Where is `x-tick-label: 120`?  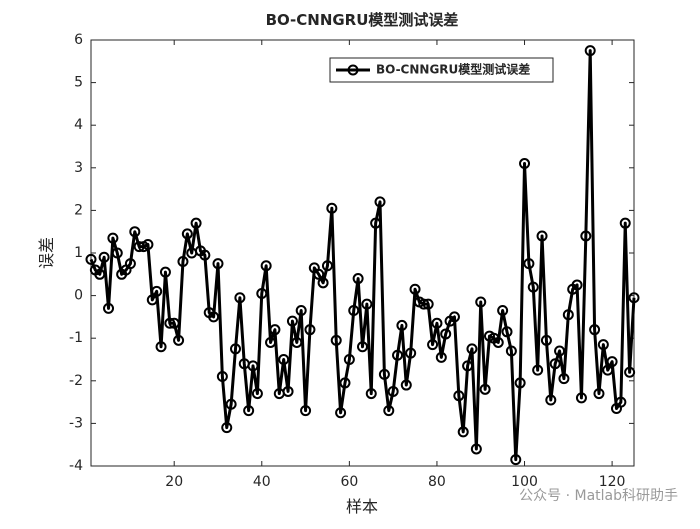
x-tick-label: 120 is located at coordinates (612, 482).